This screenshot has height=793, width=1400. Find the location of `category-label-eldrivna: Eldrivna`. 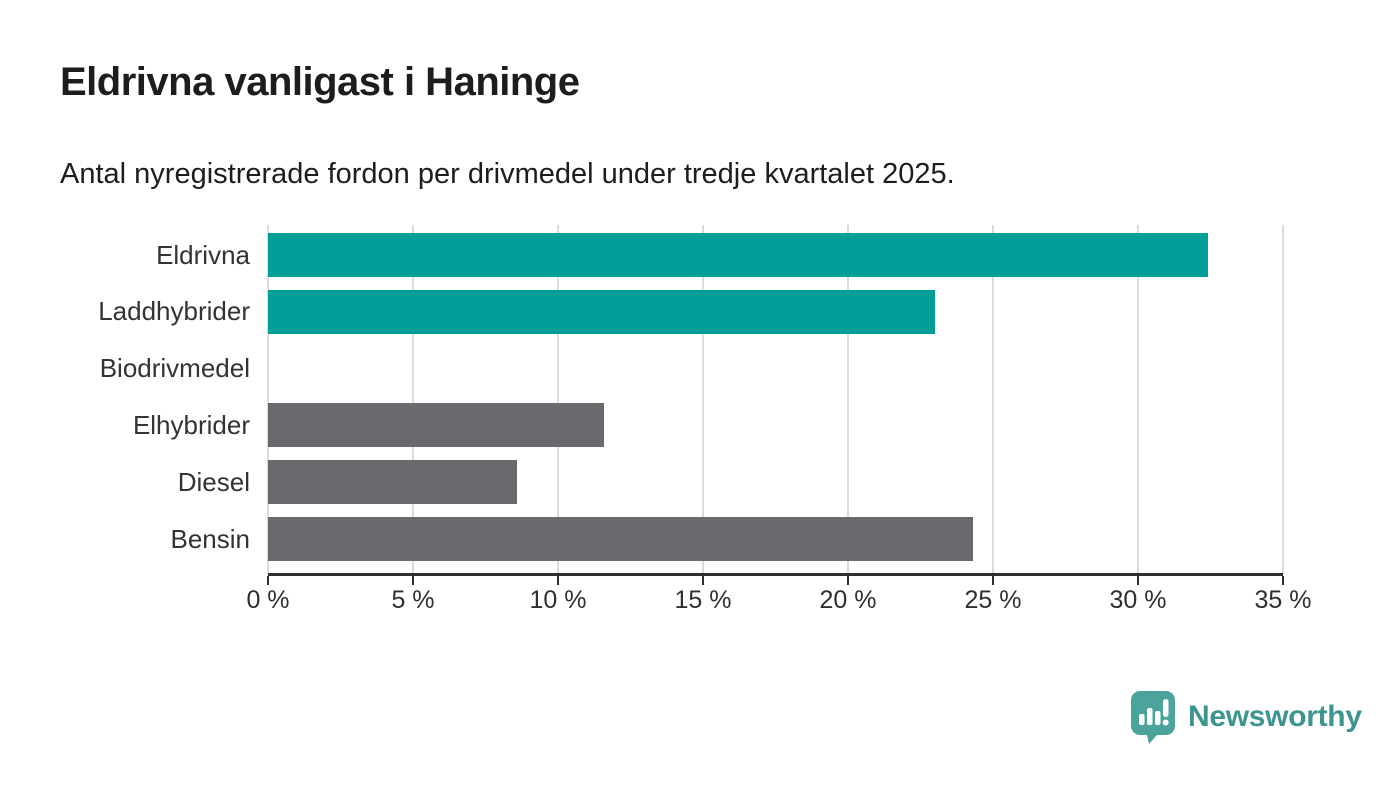

category-label-eldrivna: Eldrivna is located at coordinates (203, 254).